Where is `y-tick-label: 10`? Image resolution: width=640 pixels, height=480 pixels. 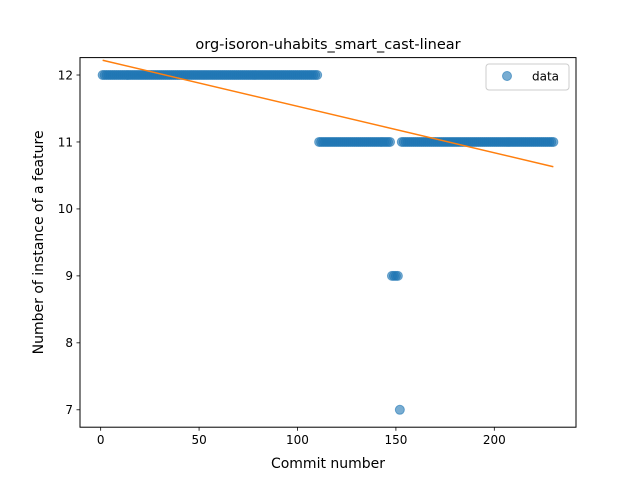 y-tick-label: 10 is located at coordinates (65, 209).